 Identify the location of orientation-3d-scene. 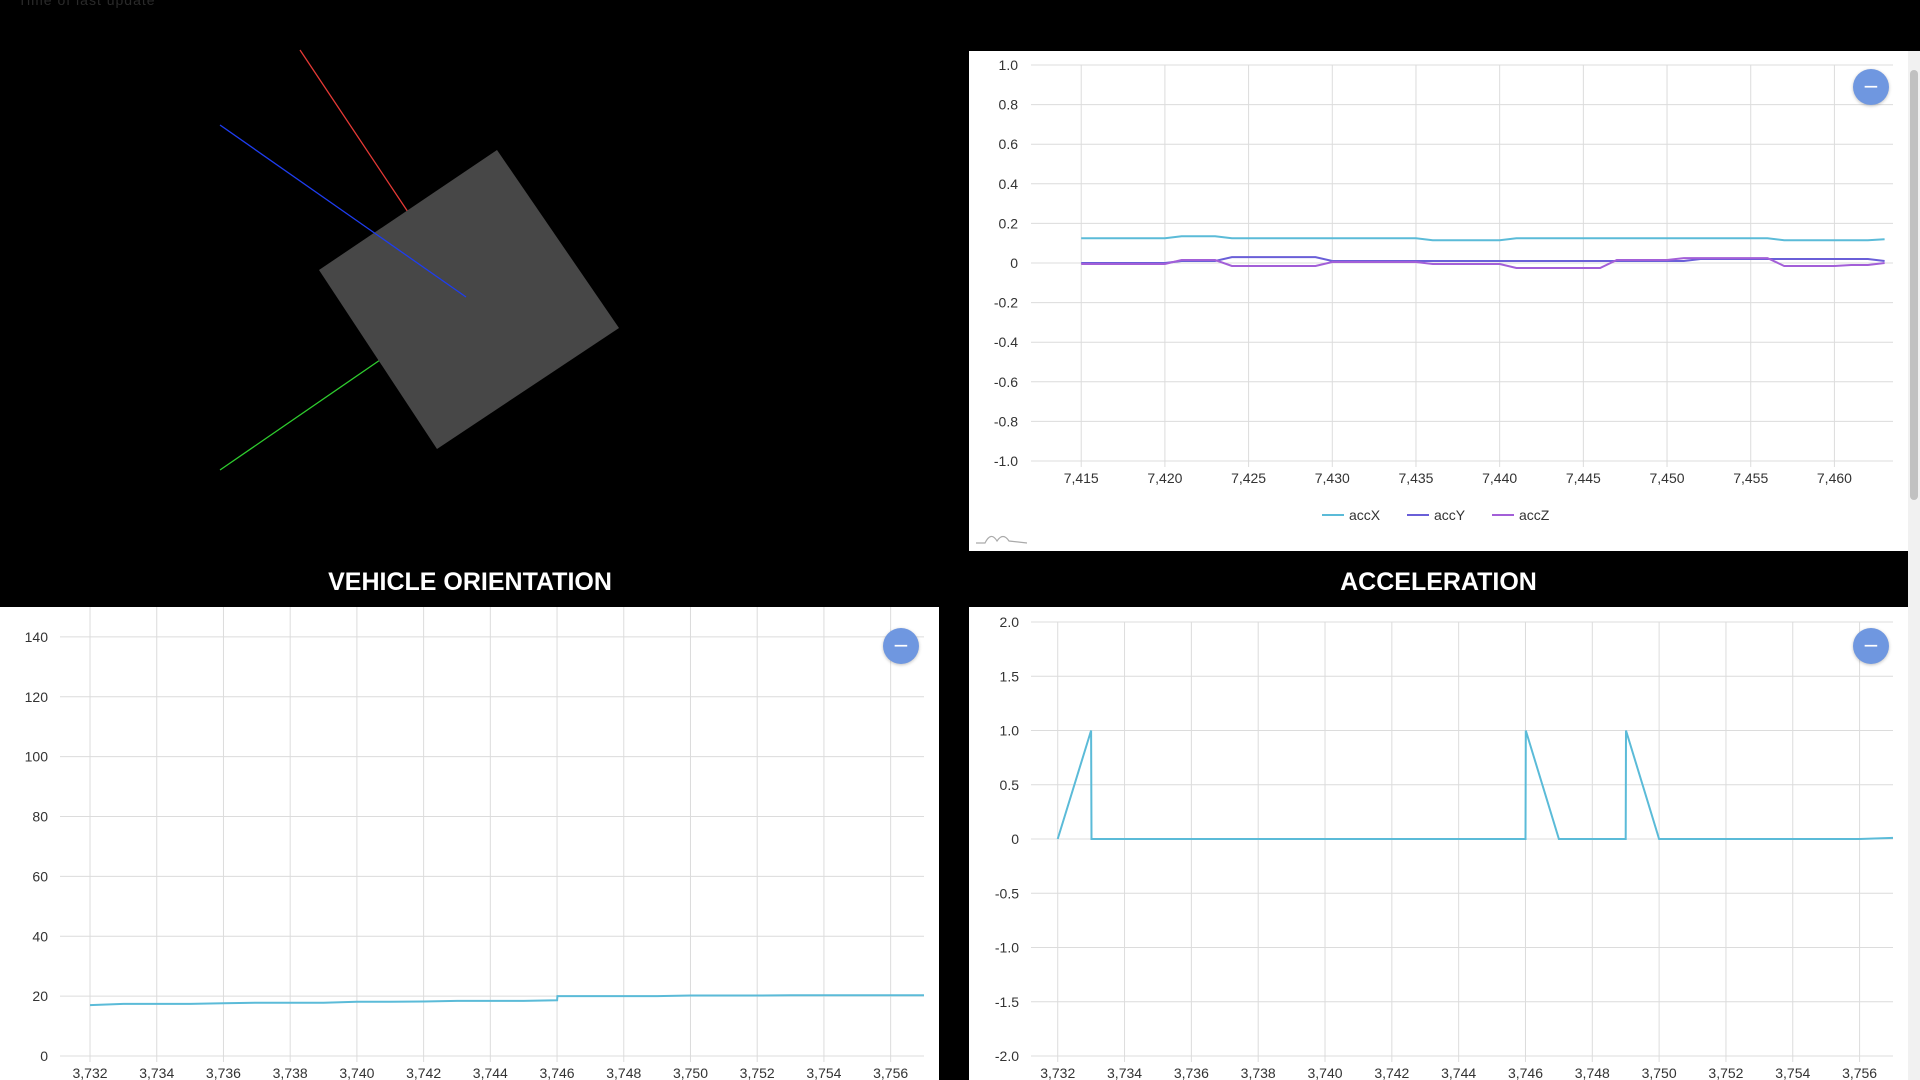
(419, 260).